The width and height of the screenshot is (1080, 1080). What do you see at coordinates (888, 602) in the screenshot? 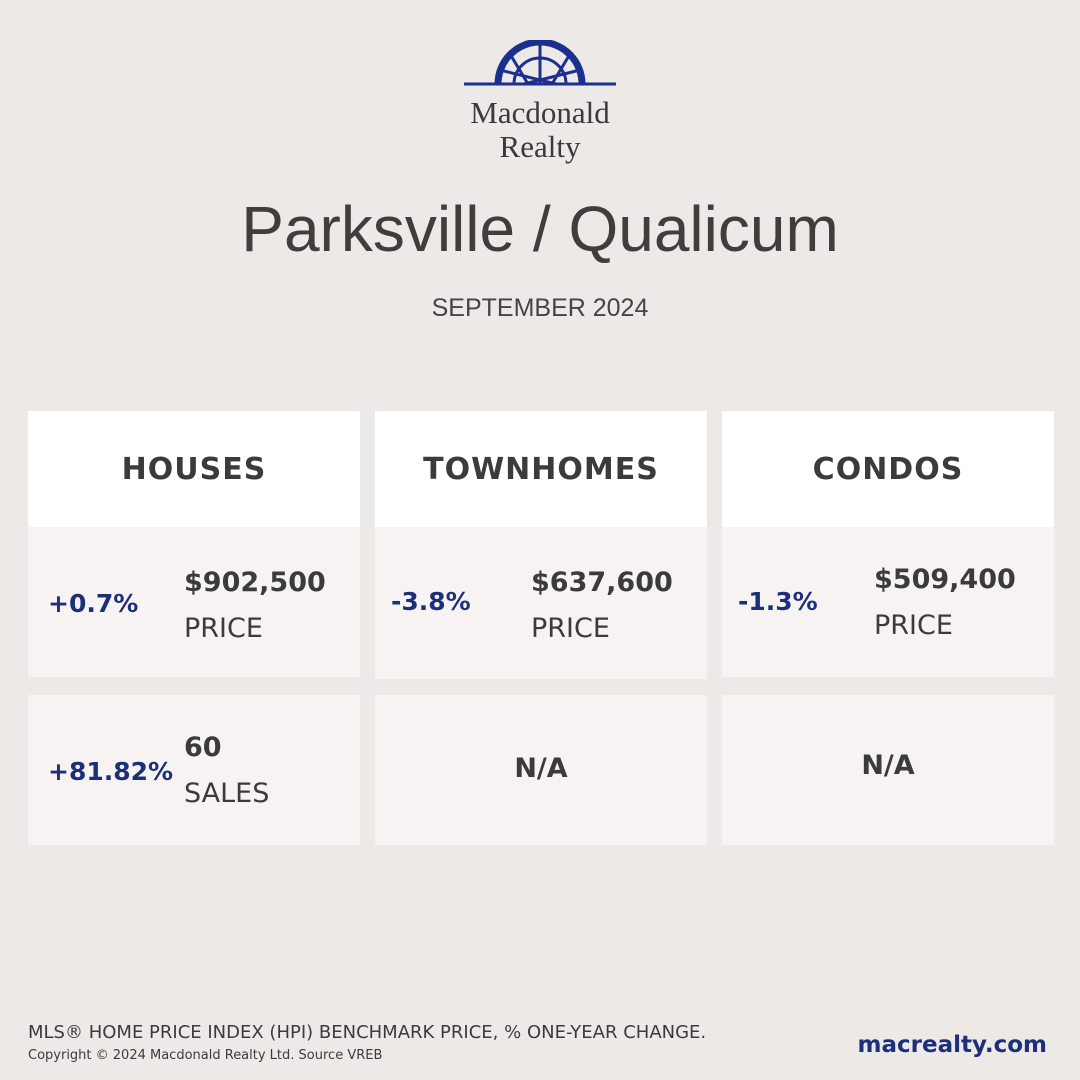
I see `price-panel: -1.3% $509,400 PRICE` at bounding box center [888, 602].